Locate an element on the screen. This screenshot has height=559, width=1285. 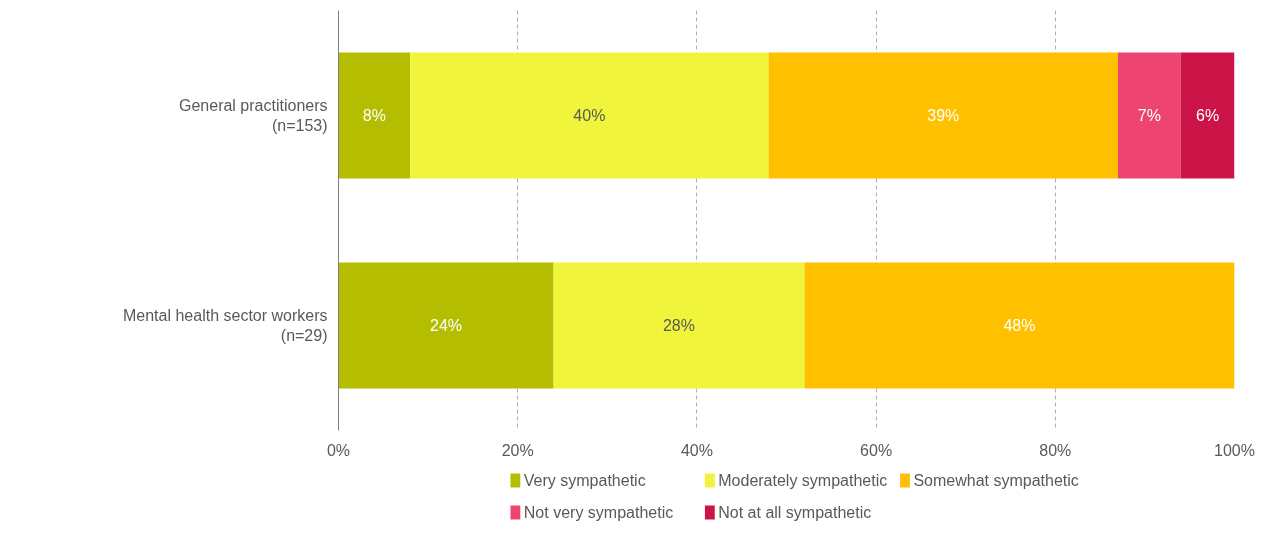
x-tick-label: 80% is located at coordinates (1055, 450).